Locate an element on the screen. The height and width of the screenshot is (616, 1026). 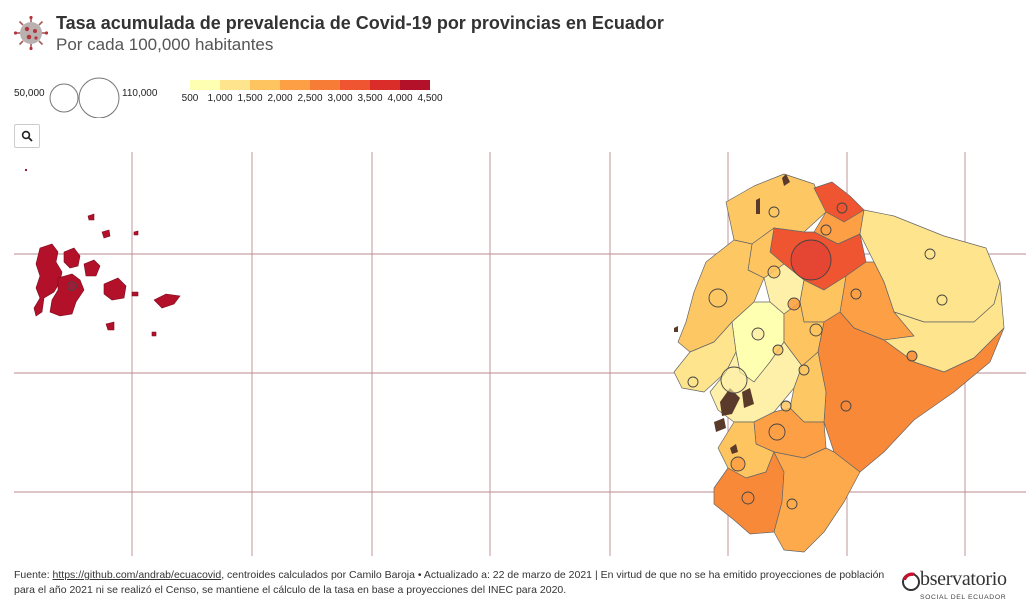
centroid-tungurahua is located at coordinates (816, 330).